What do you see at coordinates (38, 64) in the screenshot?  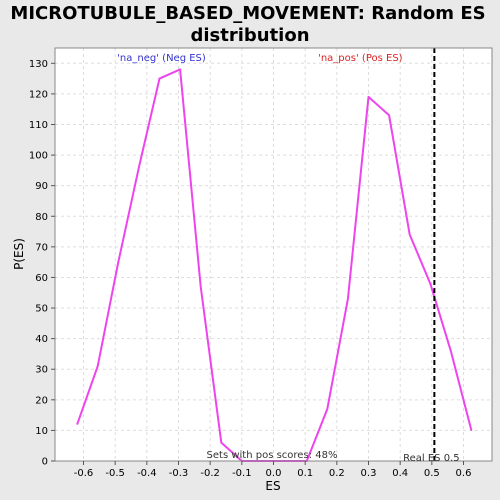 I see `y-tick-label: 130` at bounding box center [38, 64].